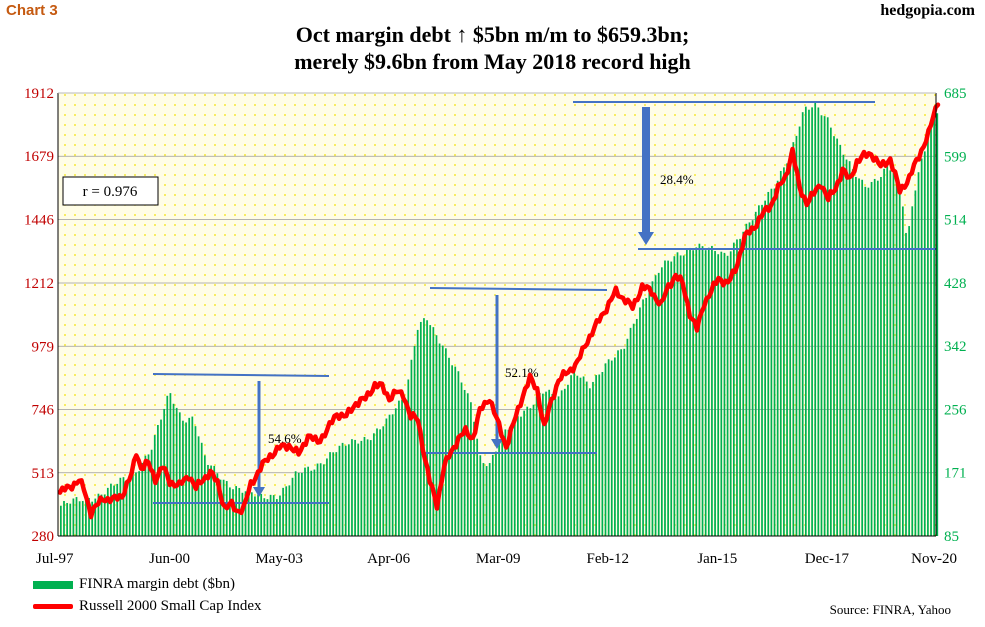 The image size is (985, 627). Describe the element at coordinates (955, 220) in the screenshot. I see `right-tick-label: 514` at that location.